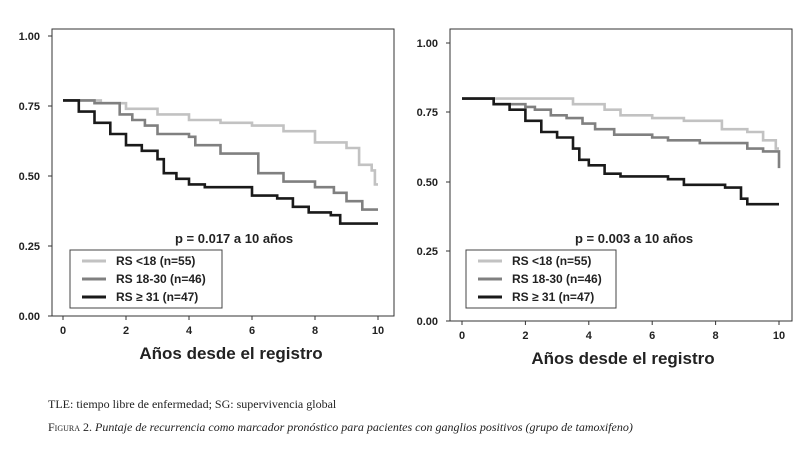 Image resolution: width=804 pixels, height=456 pixels. What do you see at coordinates (64, 427) in the screenshot?
I see `figure-label: Figura` at bounding box center [64, 427].